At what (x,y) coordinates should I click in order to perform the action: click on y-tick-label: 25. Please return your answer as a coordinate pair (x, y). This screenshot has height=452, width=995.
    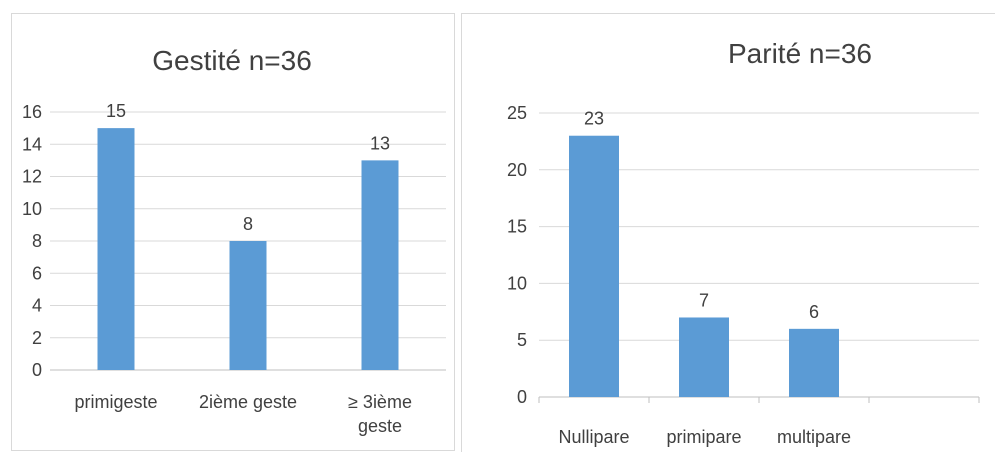
    Looking at the image, I should click on (517, 113).